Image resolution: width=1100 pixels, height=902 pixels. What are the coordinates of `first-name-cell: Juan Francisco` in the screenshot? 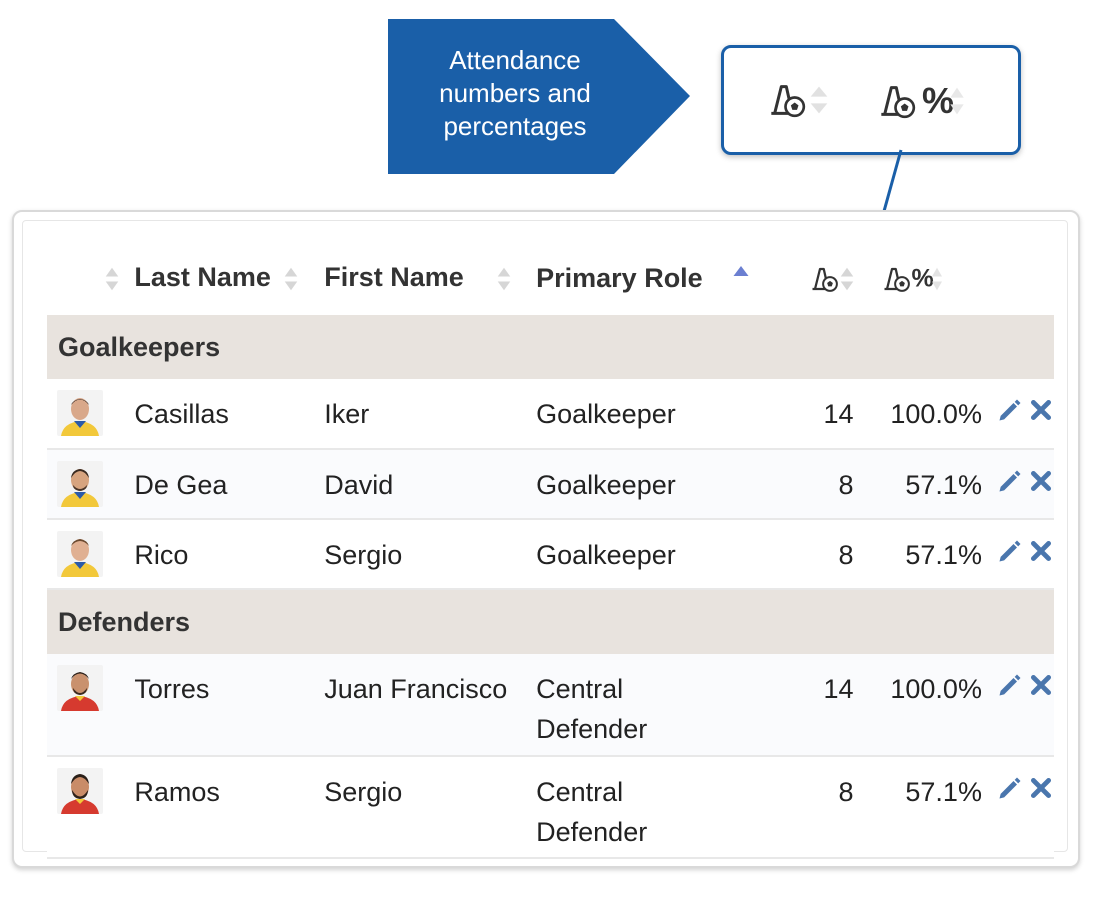 It's located at (430, 705).